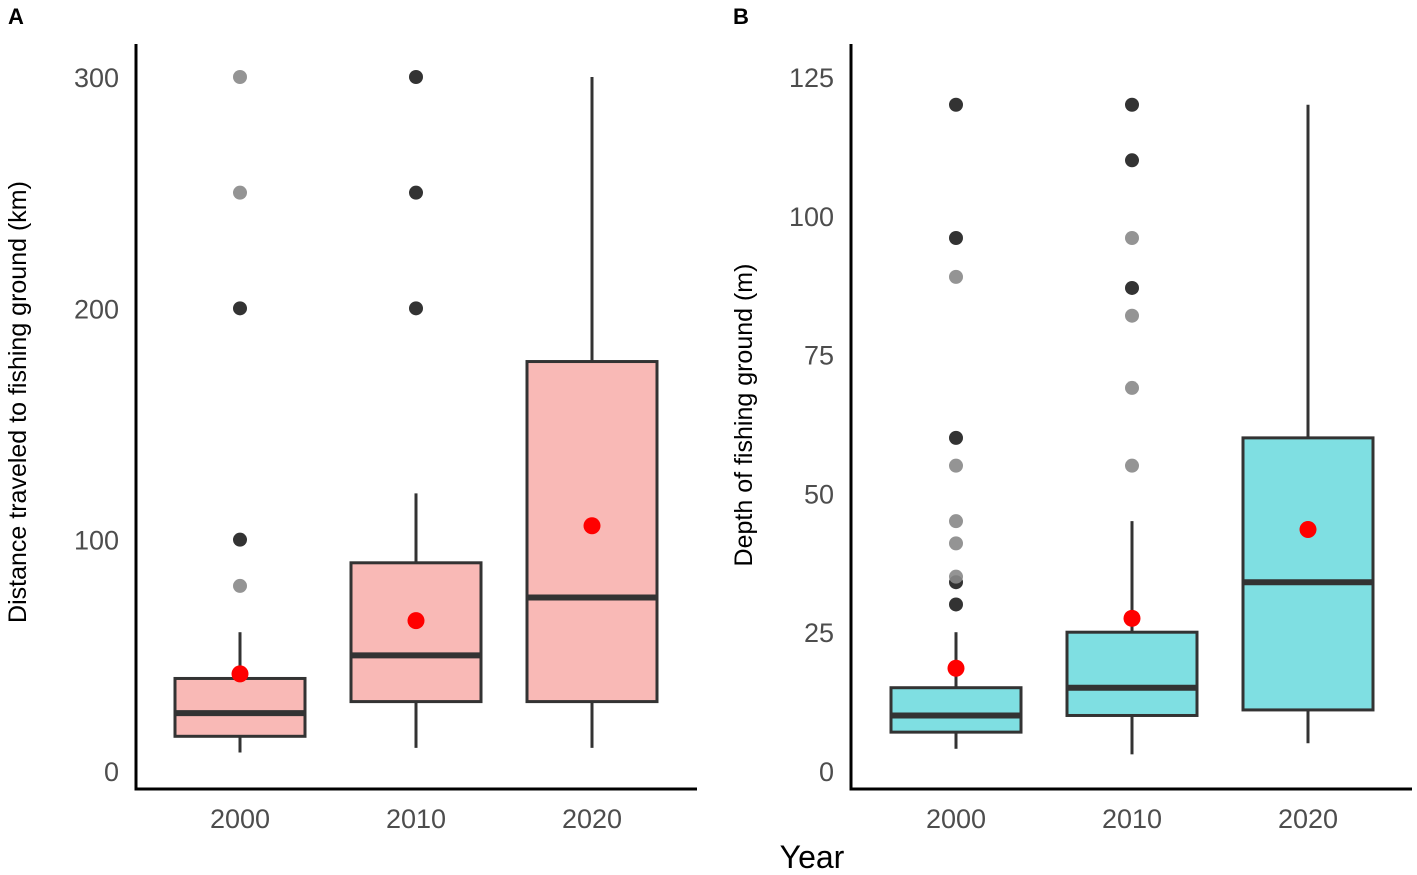 This screenshot has height=875, width=1417. What do you see at coordinates (811, 78) in the screenshot?
I see `y-tick-label: 125` at bounding box center [811, 78].